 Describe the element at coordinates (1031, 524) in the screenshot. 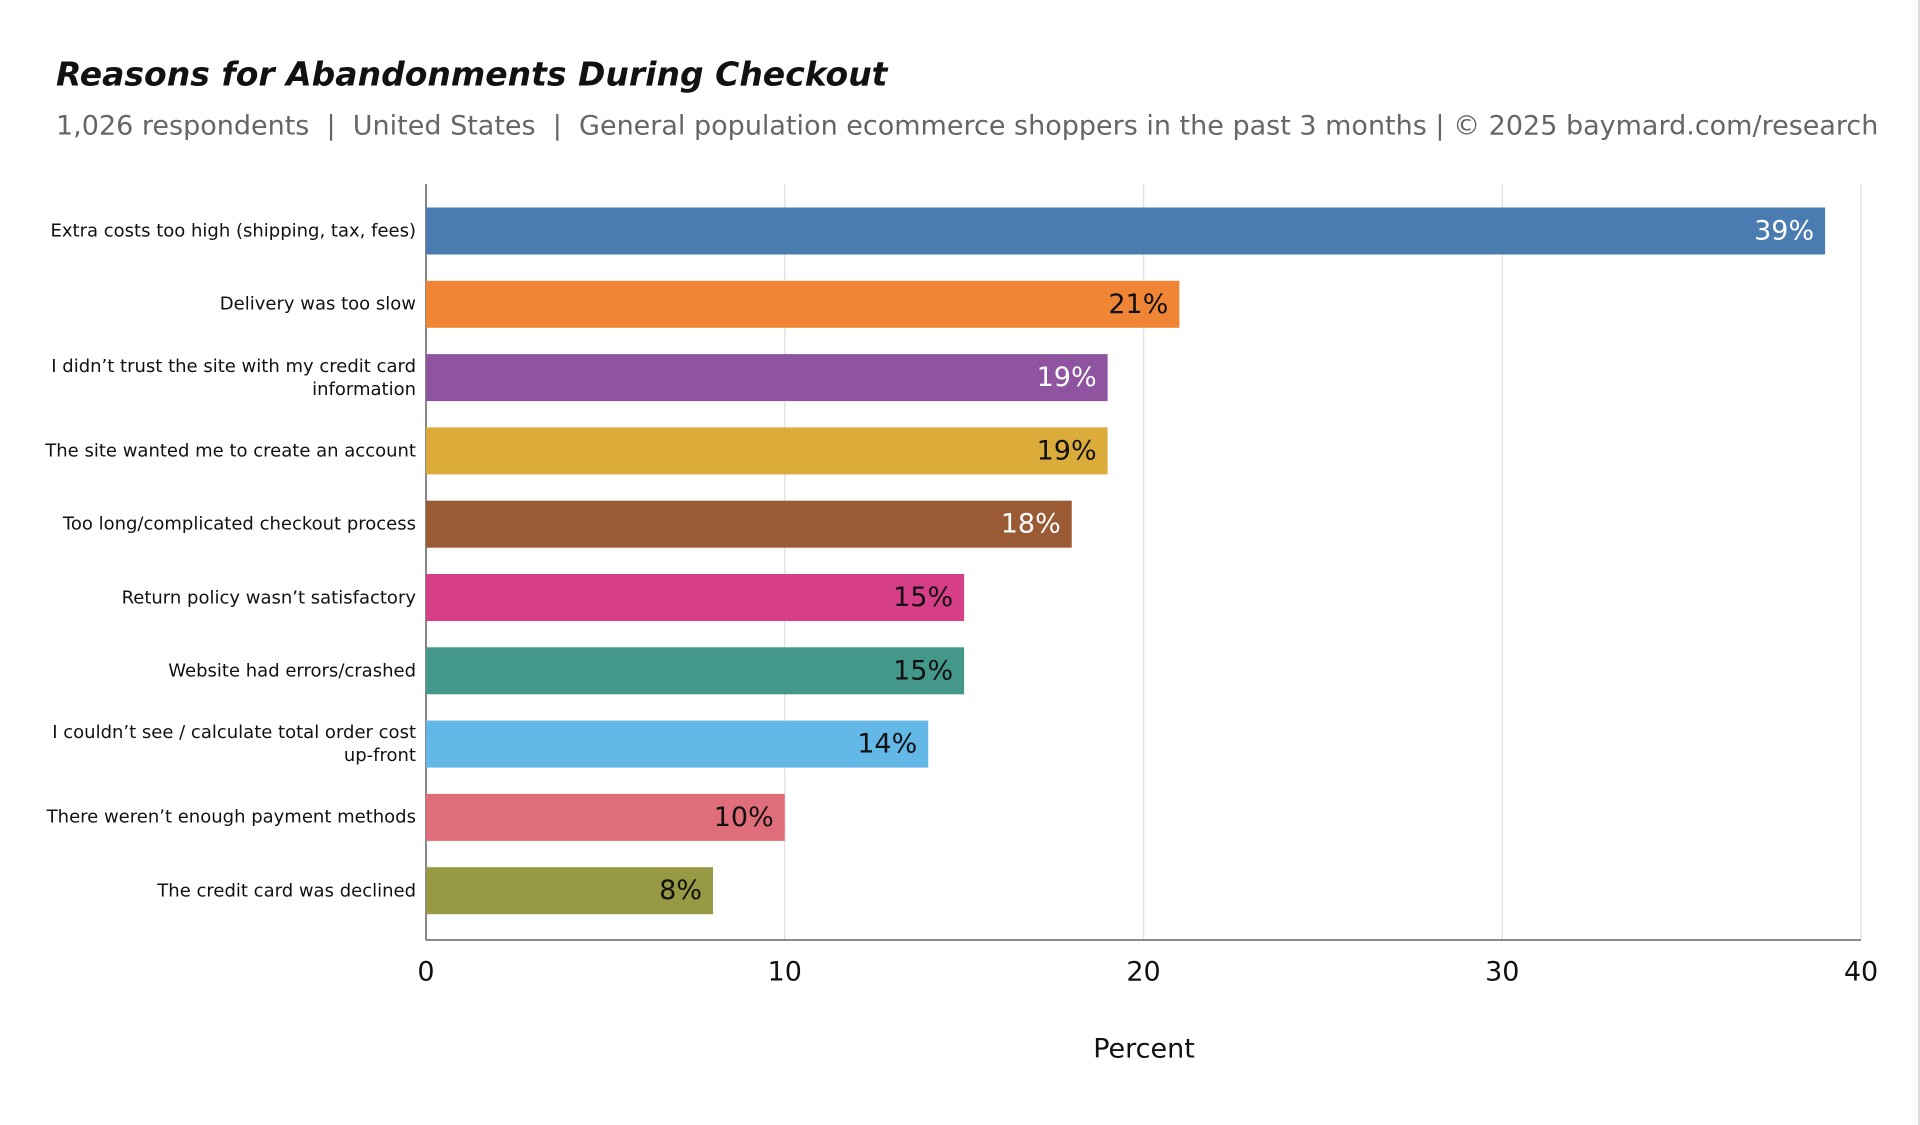

I see `data-label: 18%` at that location.